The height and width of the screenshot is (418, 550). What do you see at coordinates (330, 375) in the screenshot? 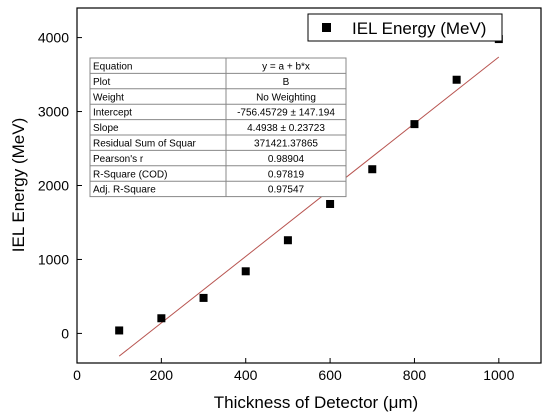
I see `x-tick-label: 600` at bounding box center [330, 375].